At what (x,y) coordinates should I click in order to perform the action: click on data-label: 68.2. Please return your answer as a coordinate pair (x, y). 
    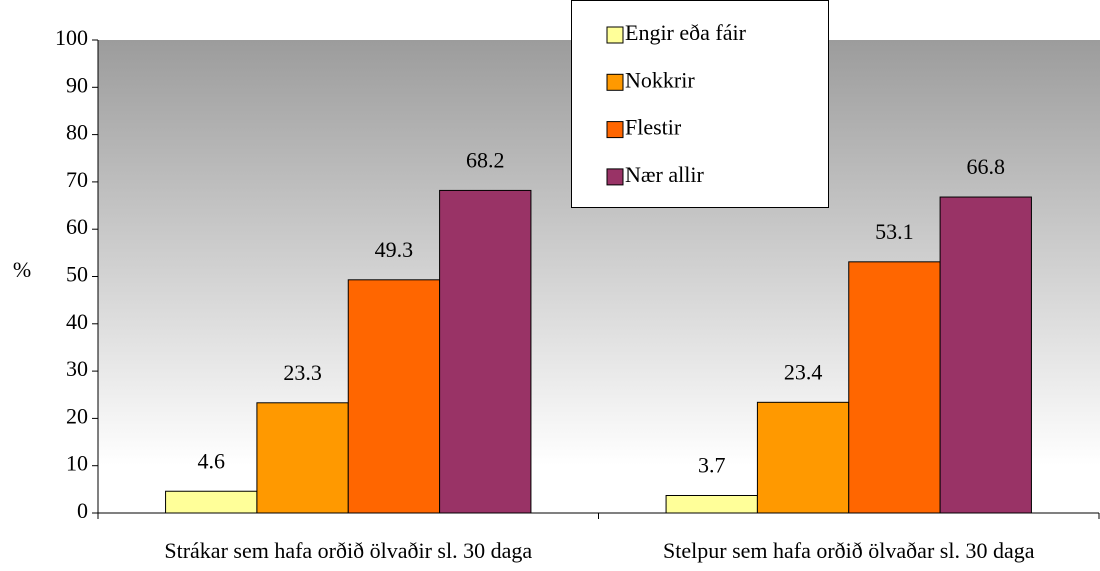
    Looking at the image, I should click on (485, 159).